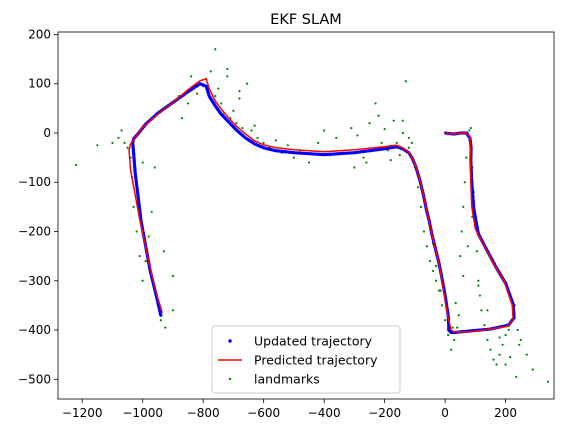 The height and width of the screenshot is (435, 572). What do you see at coordinates (34, 182) in the screenshot?
I see `y-tick-label: −100` at bounding box center [34, 182].